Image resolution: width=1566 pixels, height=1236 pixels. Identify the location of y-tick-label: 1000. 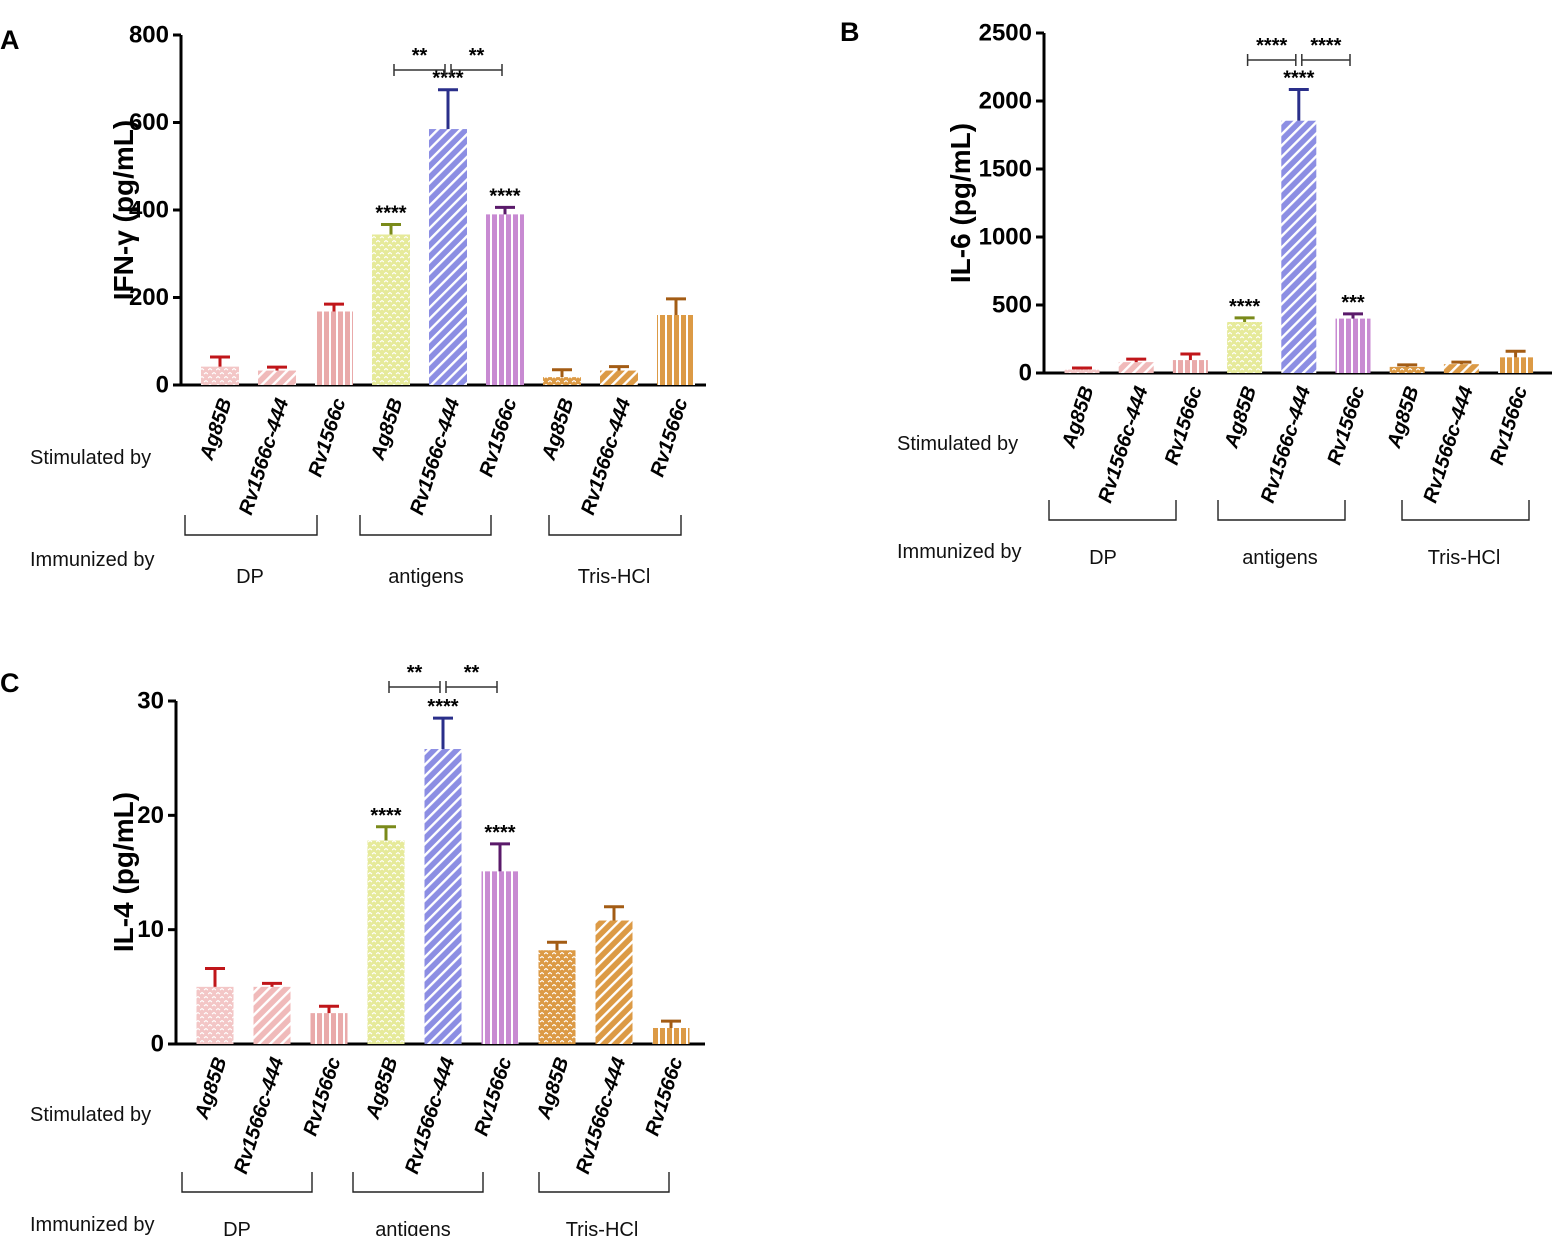
(1005, 237).